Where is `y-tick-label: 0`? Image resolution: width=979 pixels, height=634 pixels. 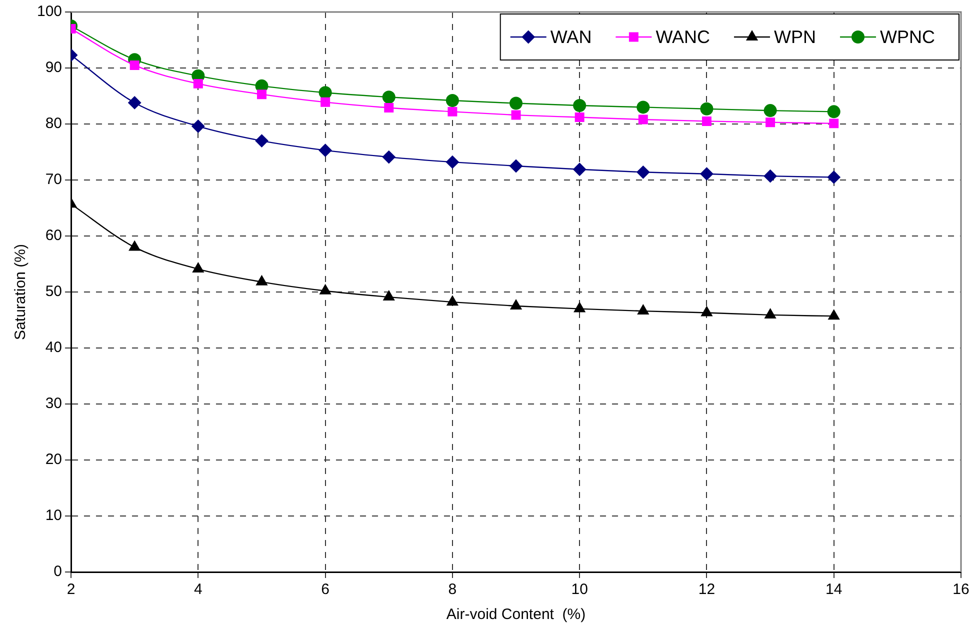 y-tick-label: 0 is located at coordinates (58, 571).